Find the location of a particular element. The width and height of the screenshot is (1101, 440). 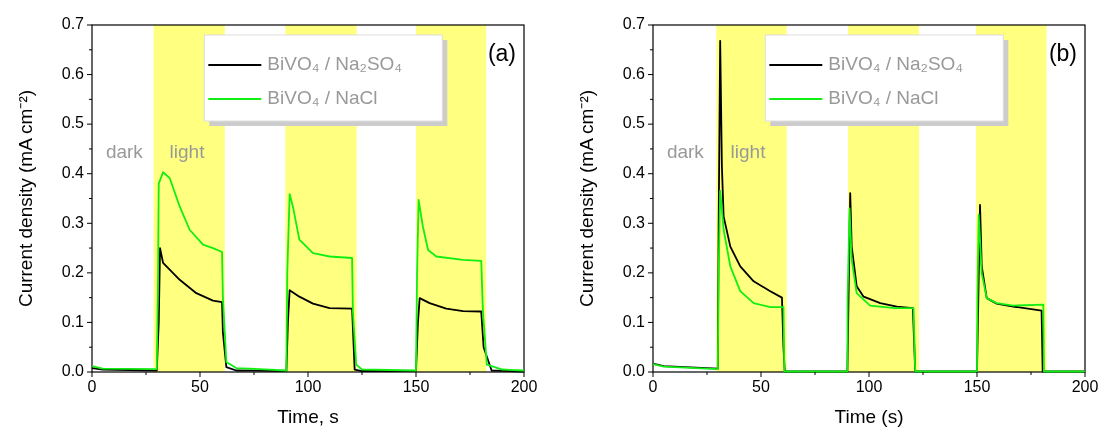

x-axis-title: Time (s) is located at coordinates (869, 416).